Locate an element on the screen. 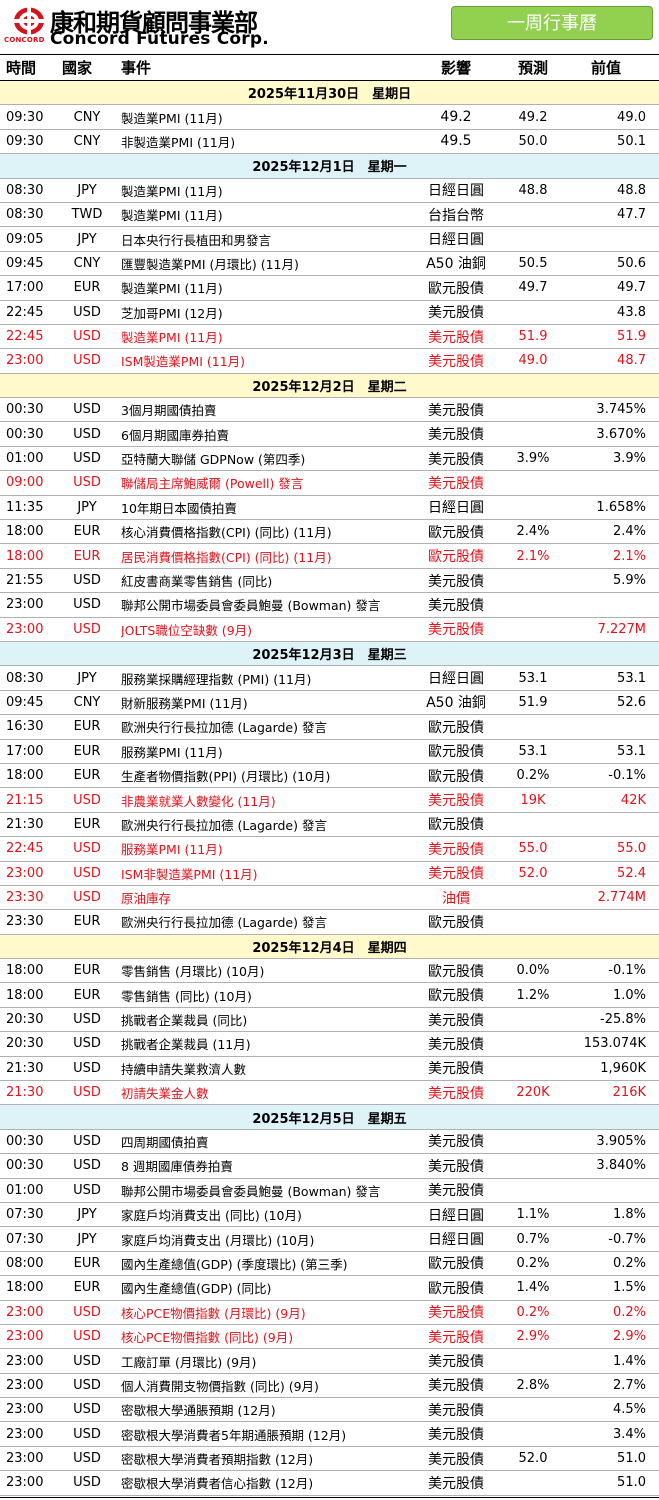 The width and height of the screenshot is (659, 1500). concord-logo-icon is located at coordinates (29, 21).